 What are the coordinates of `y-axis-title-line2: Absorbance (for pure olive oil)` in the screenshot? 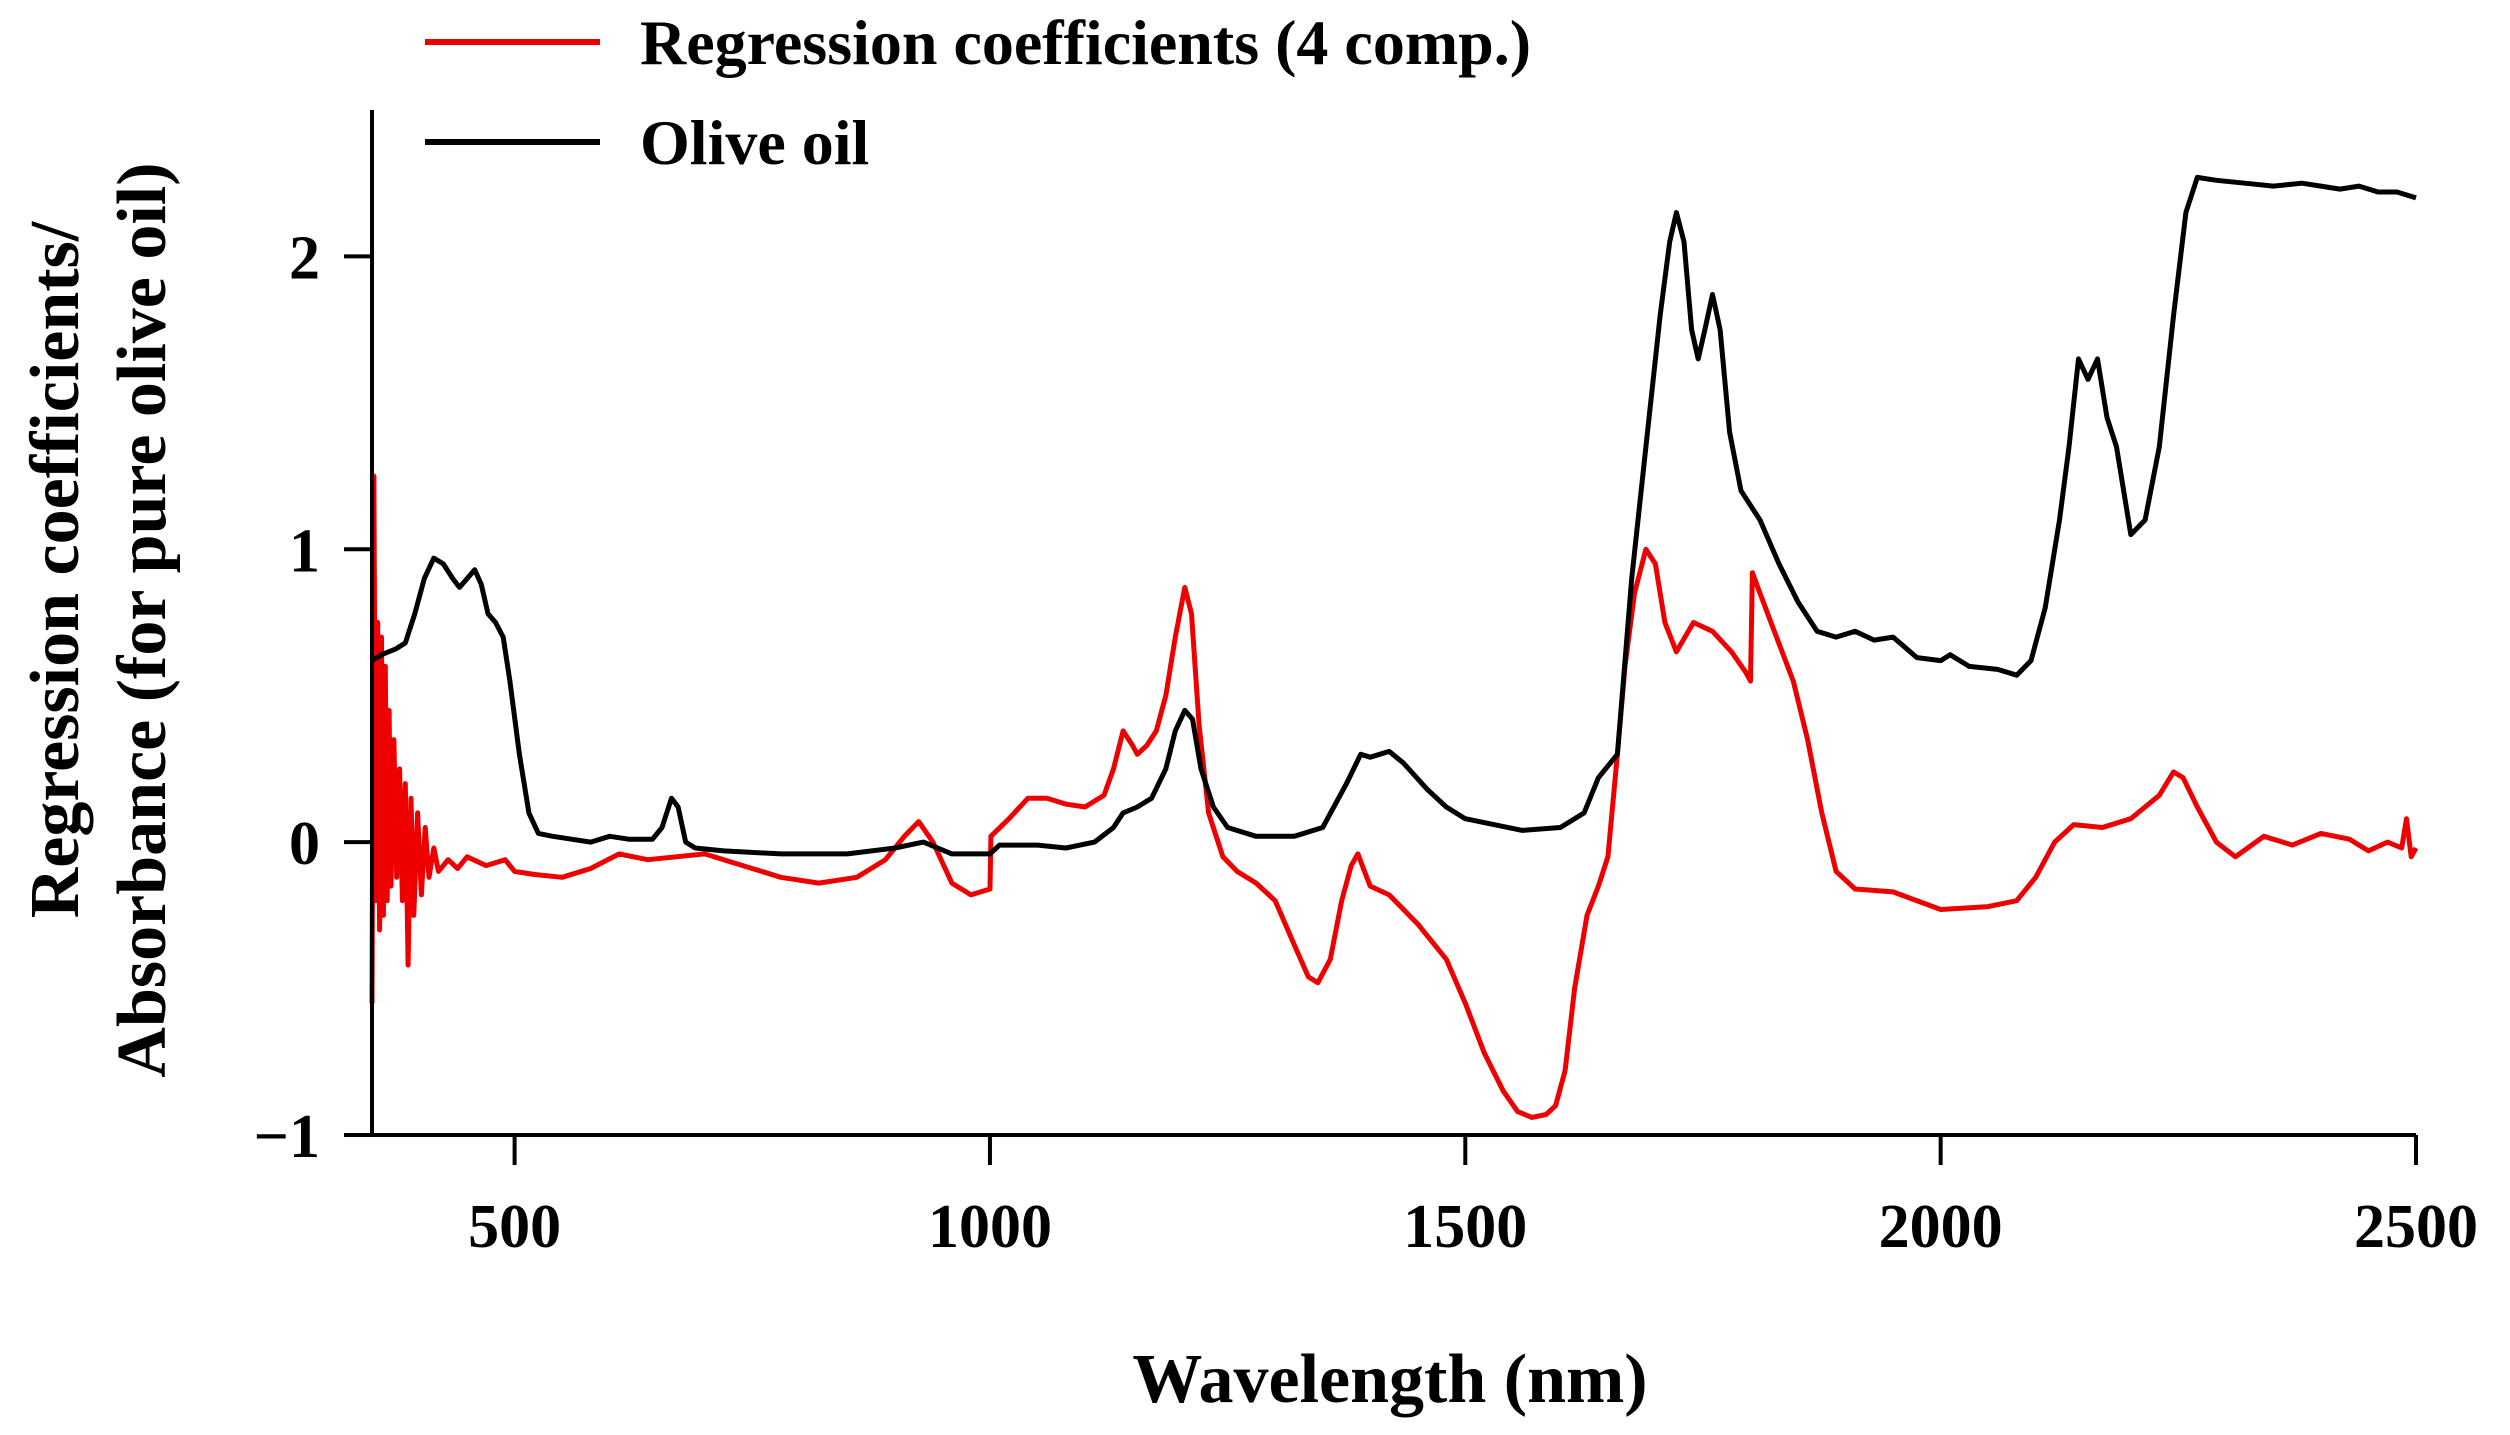 It's located at (142, 619).